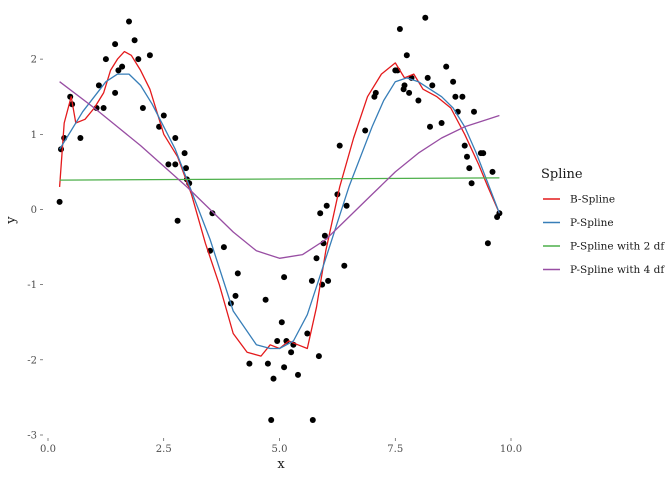 This screenshot has height=480, width=672. I want to click on legend-label: P-Spline with 2 df, so click(617, 247).